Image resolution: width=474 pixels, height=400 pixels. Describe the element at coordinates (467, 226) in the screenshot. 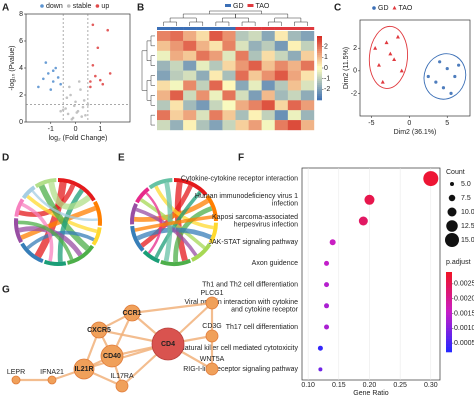

I see `size-legend-label: 12.5` at that location.